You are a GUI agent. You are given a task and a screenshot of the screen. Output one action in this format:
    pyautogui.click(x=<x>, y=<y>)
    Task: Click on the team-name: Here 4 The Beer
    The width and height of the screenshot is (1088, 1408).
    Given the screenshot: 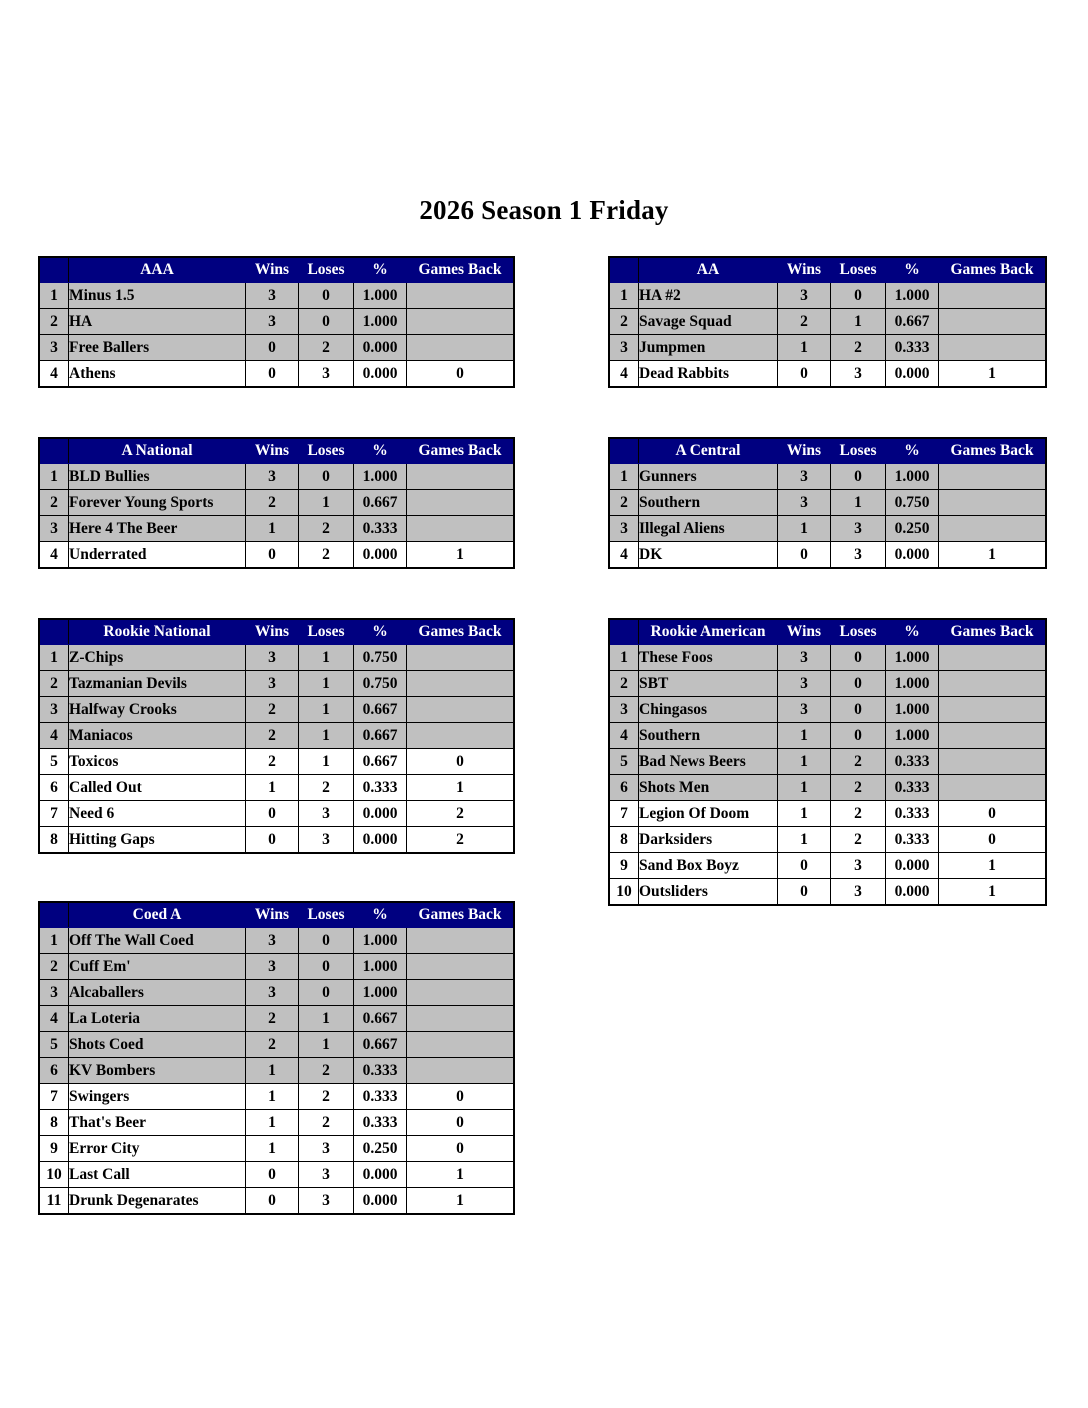 What is the action you would take?
    pyautogui.click(x=157, y=528)
    